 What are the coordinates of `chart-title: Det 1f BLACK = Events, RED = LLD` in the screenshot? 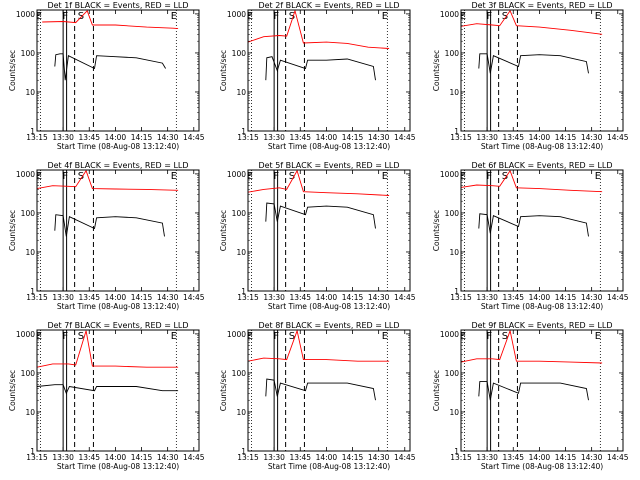 It's located at (117, 5).